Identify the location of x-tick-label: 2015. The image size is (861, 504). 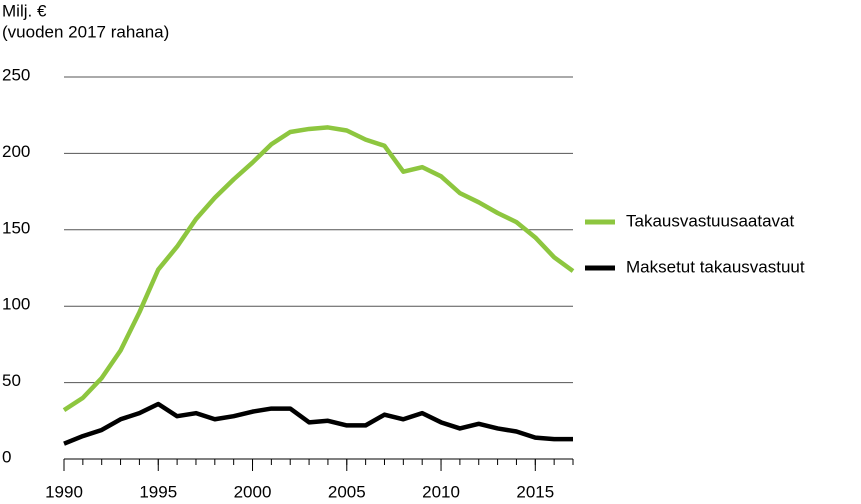
(535, 491).